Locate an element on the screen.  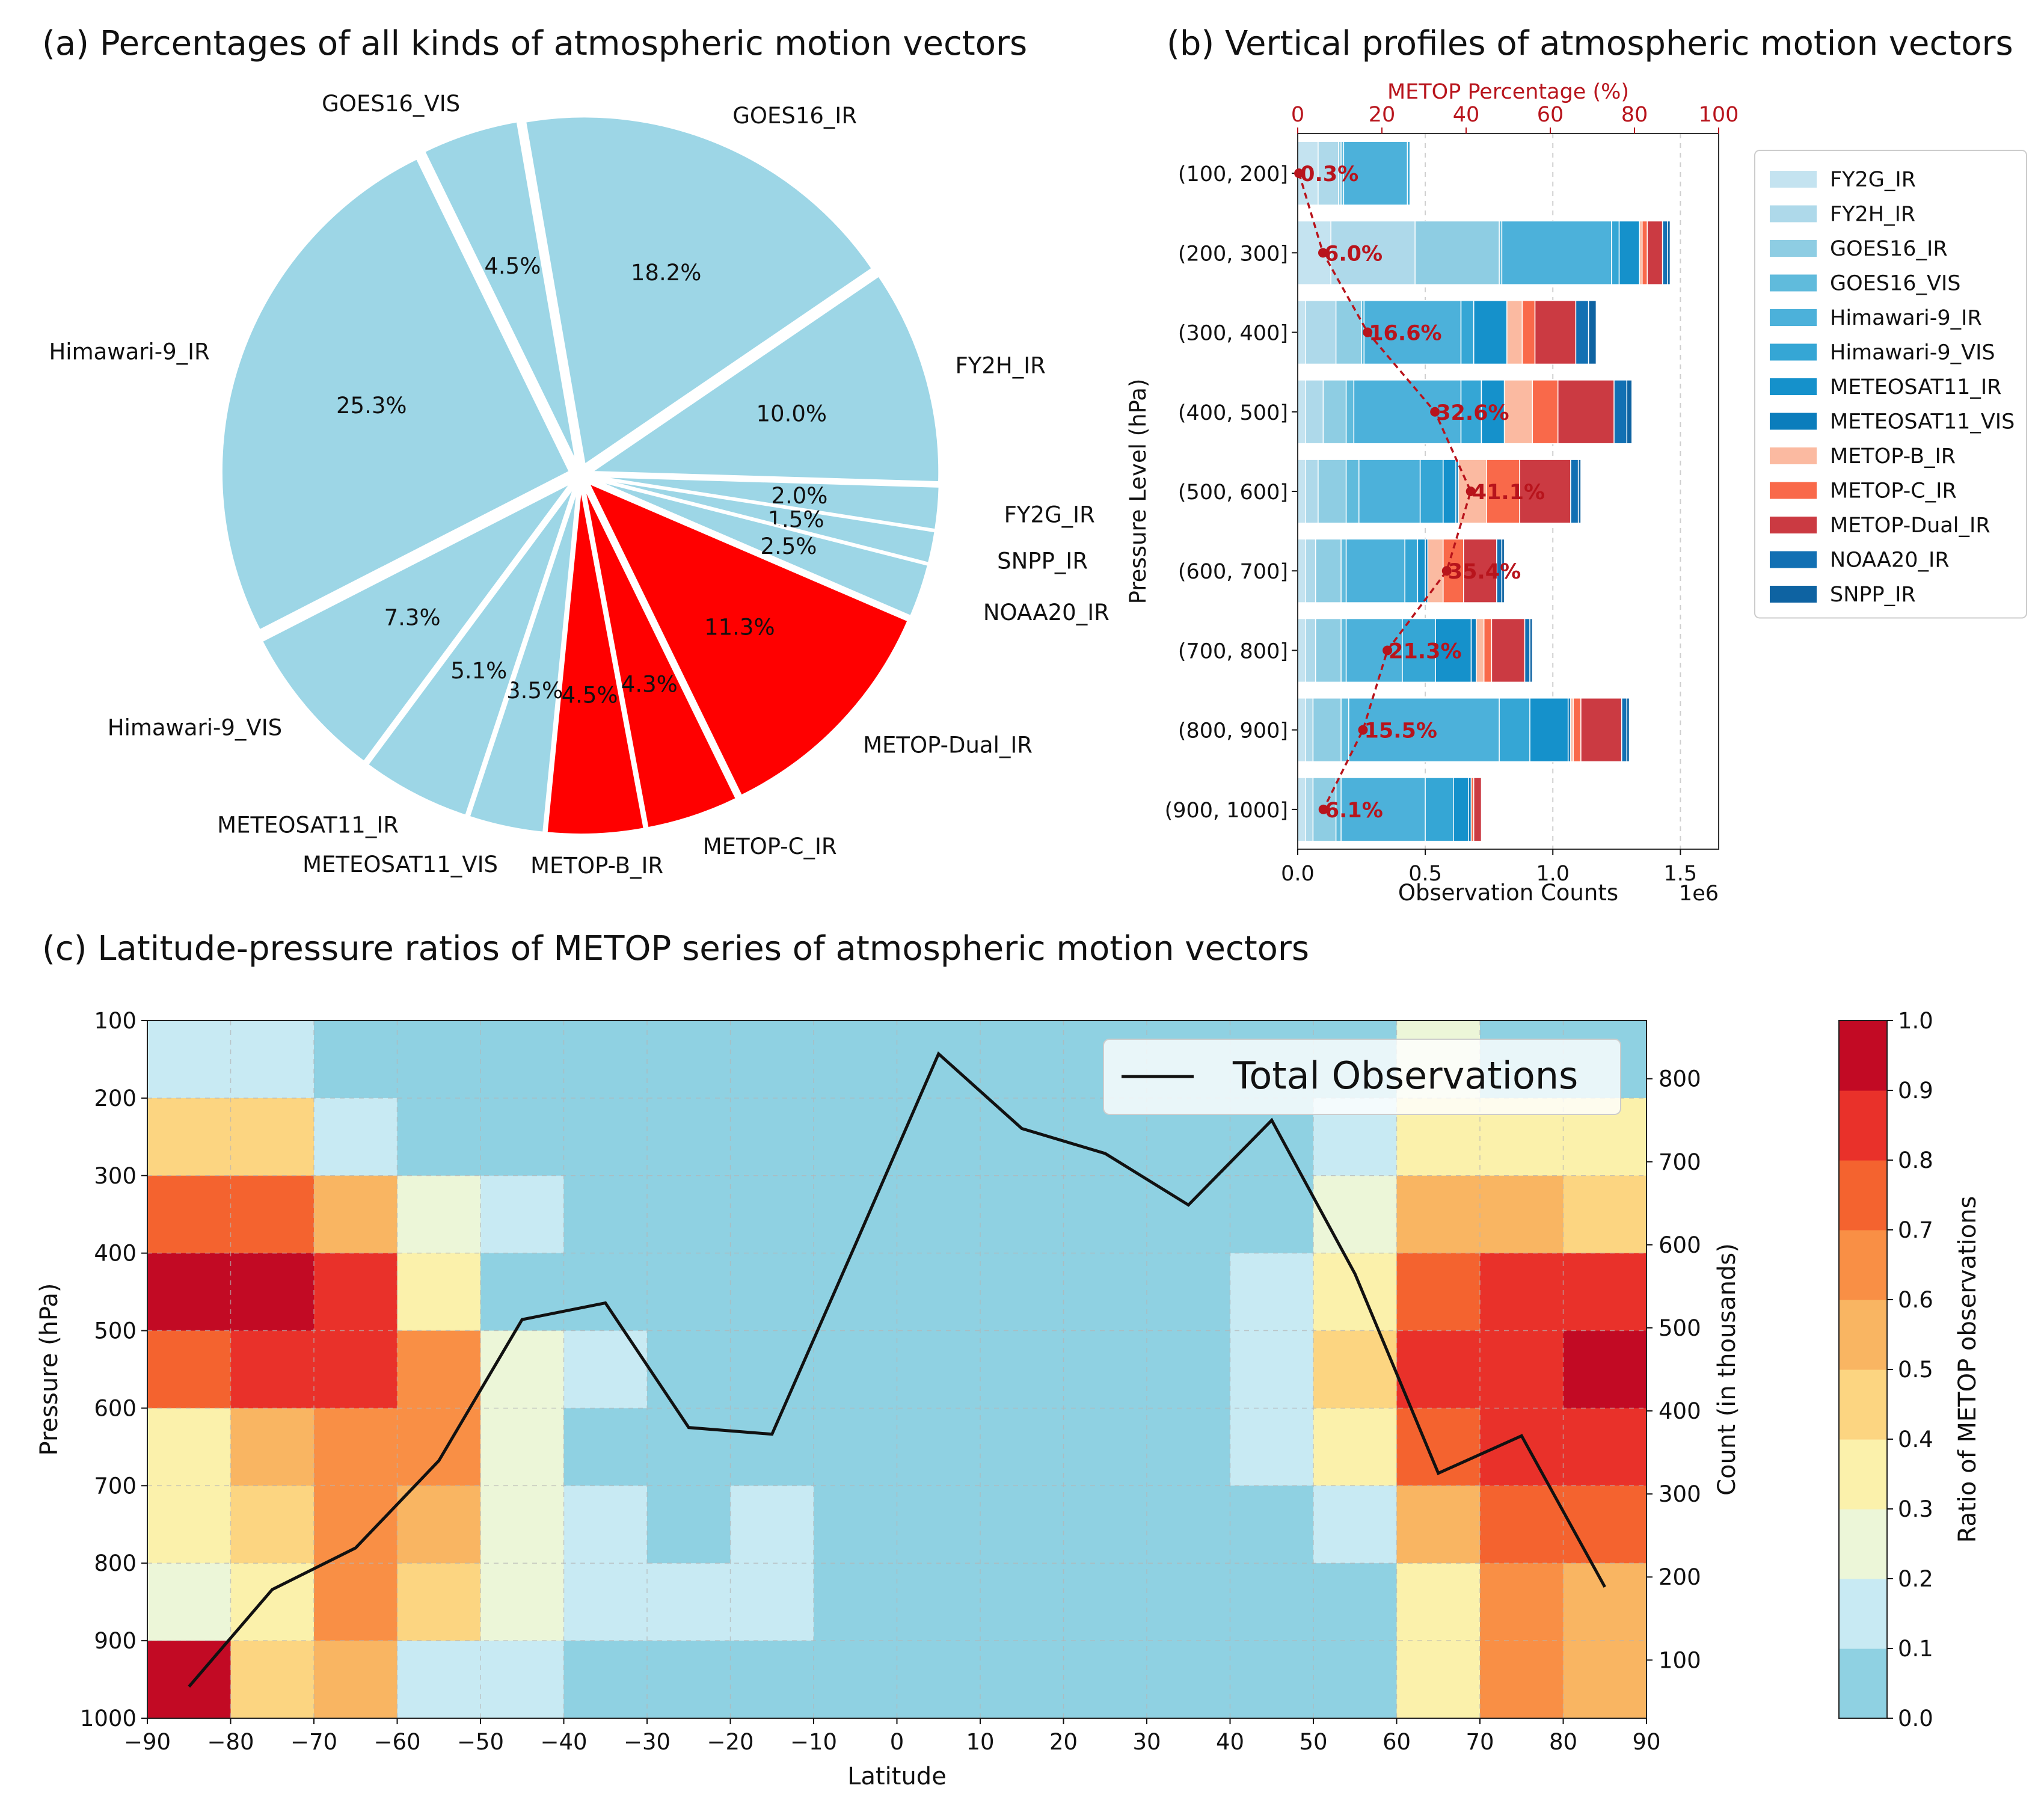
heatmap-ytick-label: 200 is located at coordinates (115, 1098).